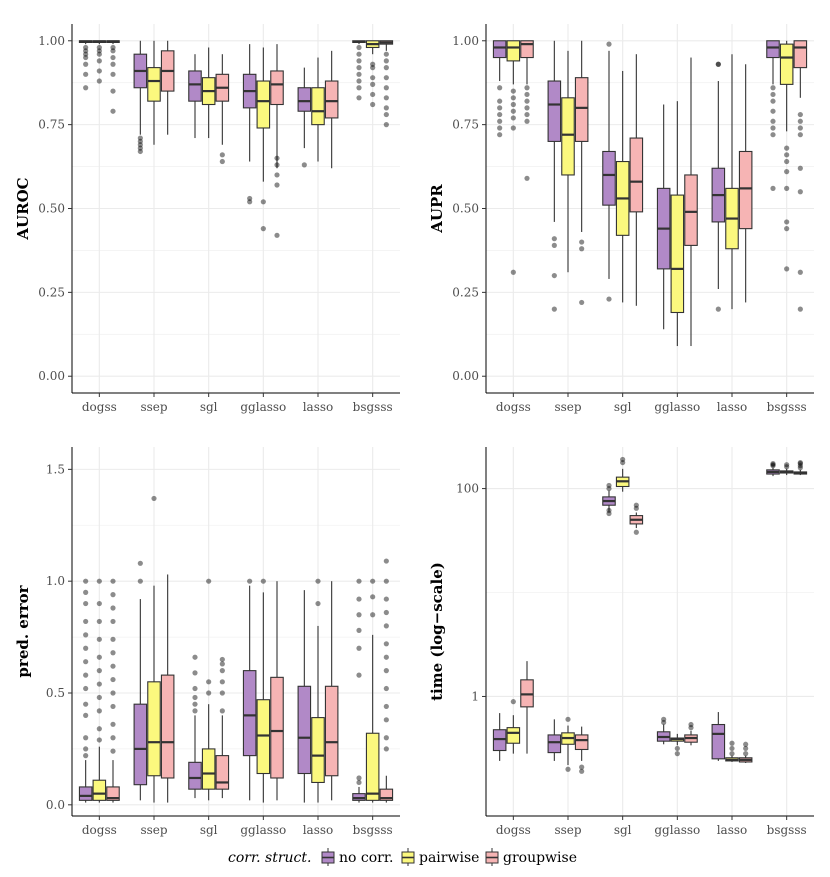 The image size is (830, 877). I want to click on box-lasso-pairwise, so click(318, 109).